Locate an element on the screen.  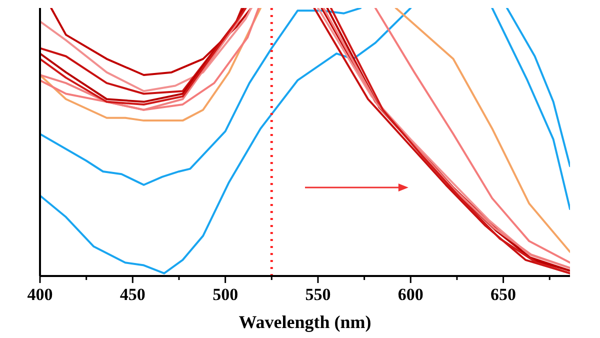
x-tick-label: 400 is located at coordinates (40, 294).